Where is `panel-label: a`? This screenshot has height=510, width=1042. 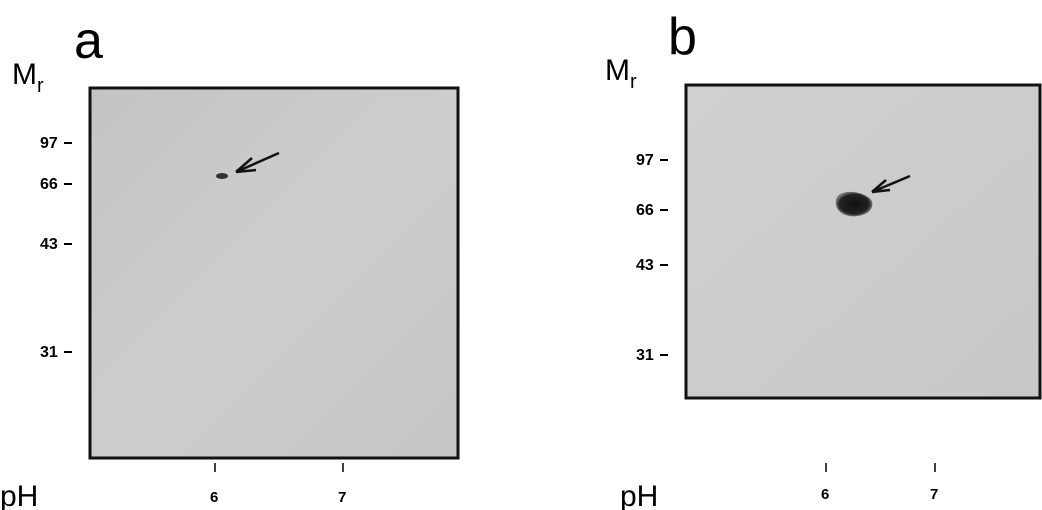 panel-label: a is located at coordinates (88, 41).